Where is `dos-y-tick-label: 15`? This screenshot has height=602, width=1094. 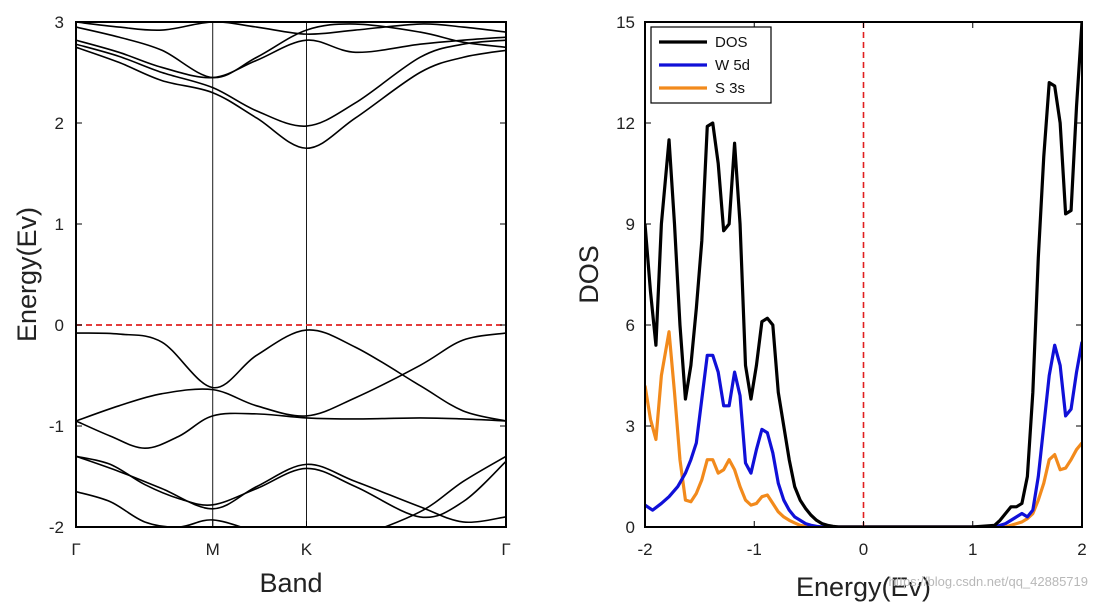
dos-y-tick-label: 15 is located at coordinates (625, 22).